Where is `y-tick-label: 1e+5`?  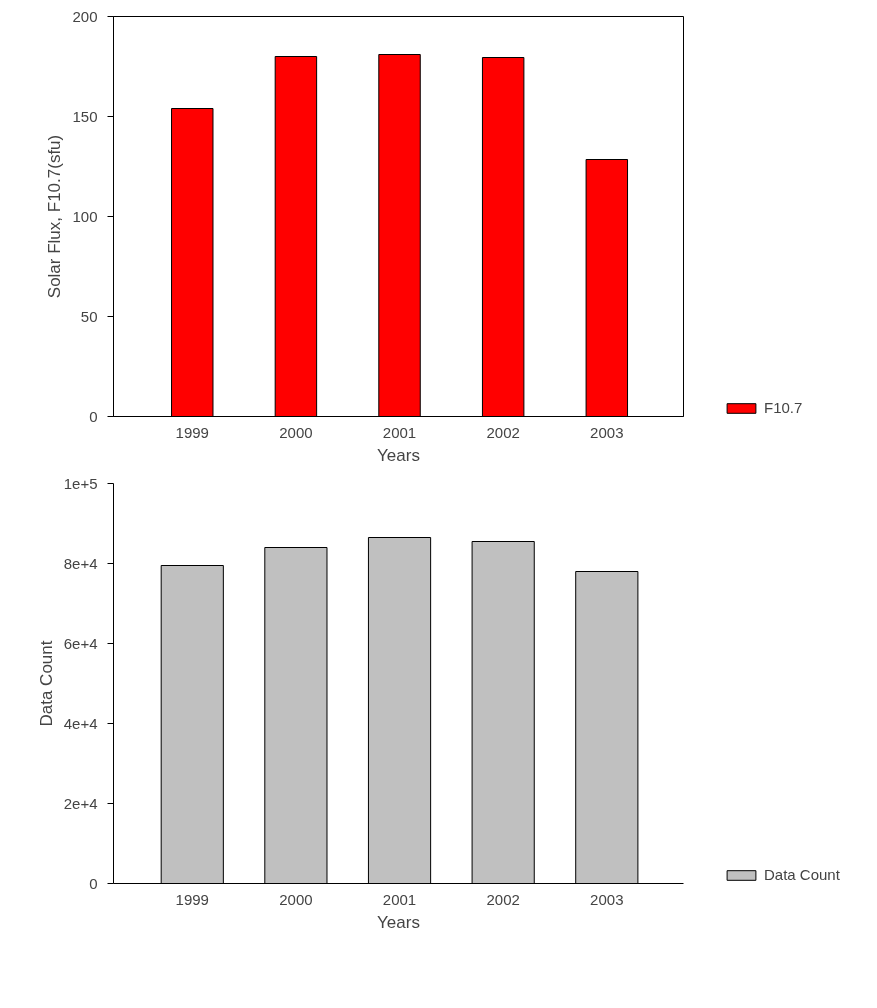 y-tick-label: 1e+5 is located at coordinates (80, 483).